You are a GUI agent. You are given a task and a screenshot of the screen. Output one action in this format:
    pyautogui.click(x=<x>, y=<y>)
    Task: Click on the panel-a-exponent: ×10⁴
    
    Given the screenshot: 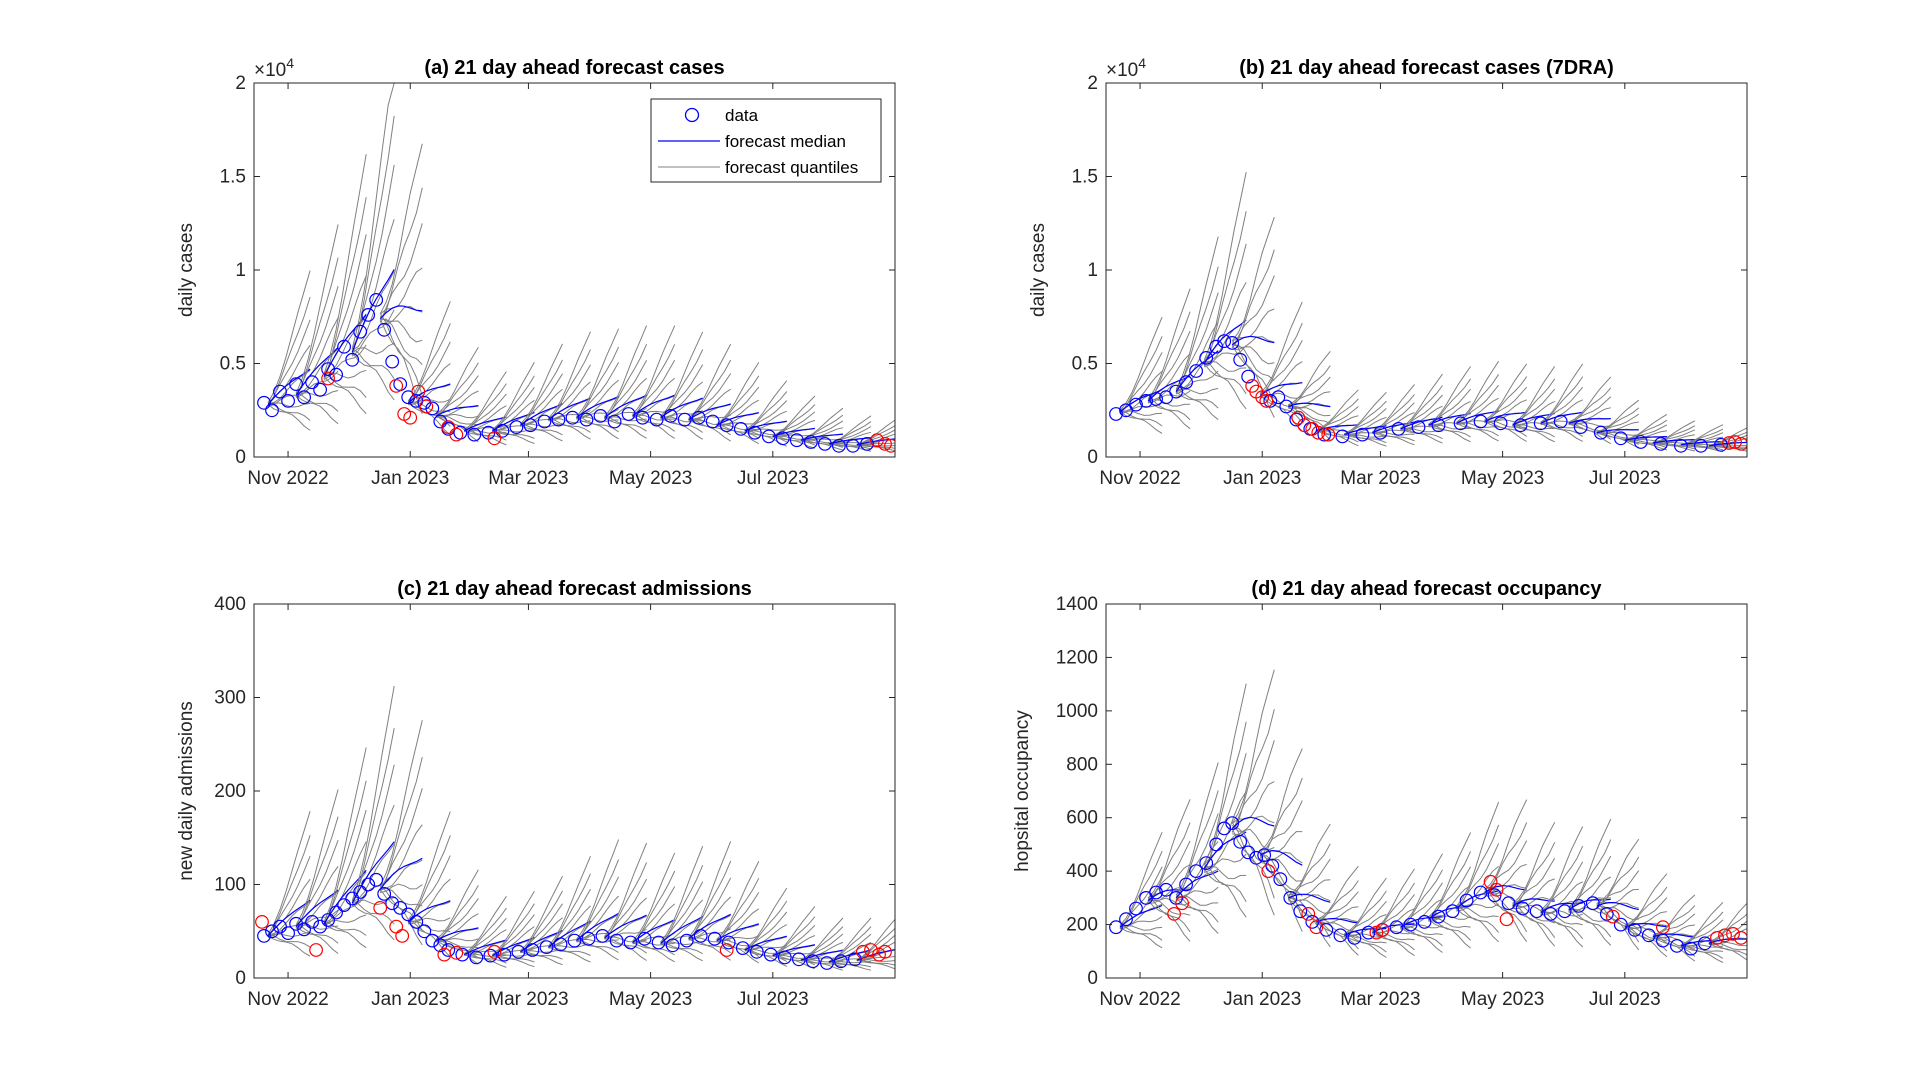 What is the action you would take?
    pyautogui.click(x=274, y=68)
    